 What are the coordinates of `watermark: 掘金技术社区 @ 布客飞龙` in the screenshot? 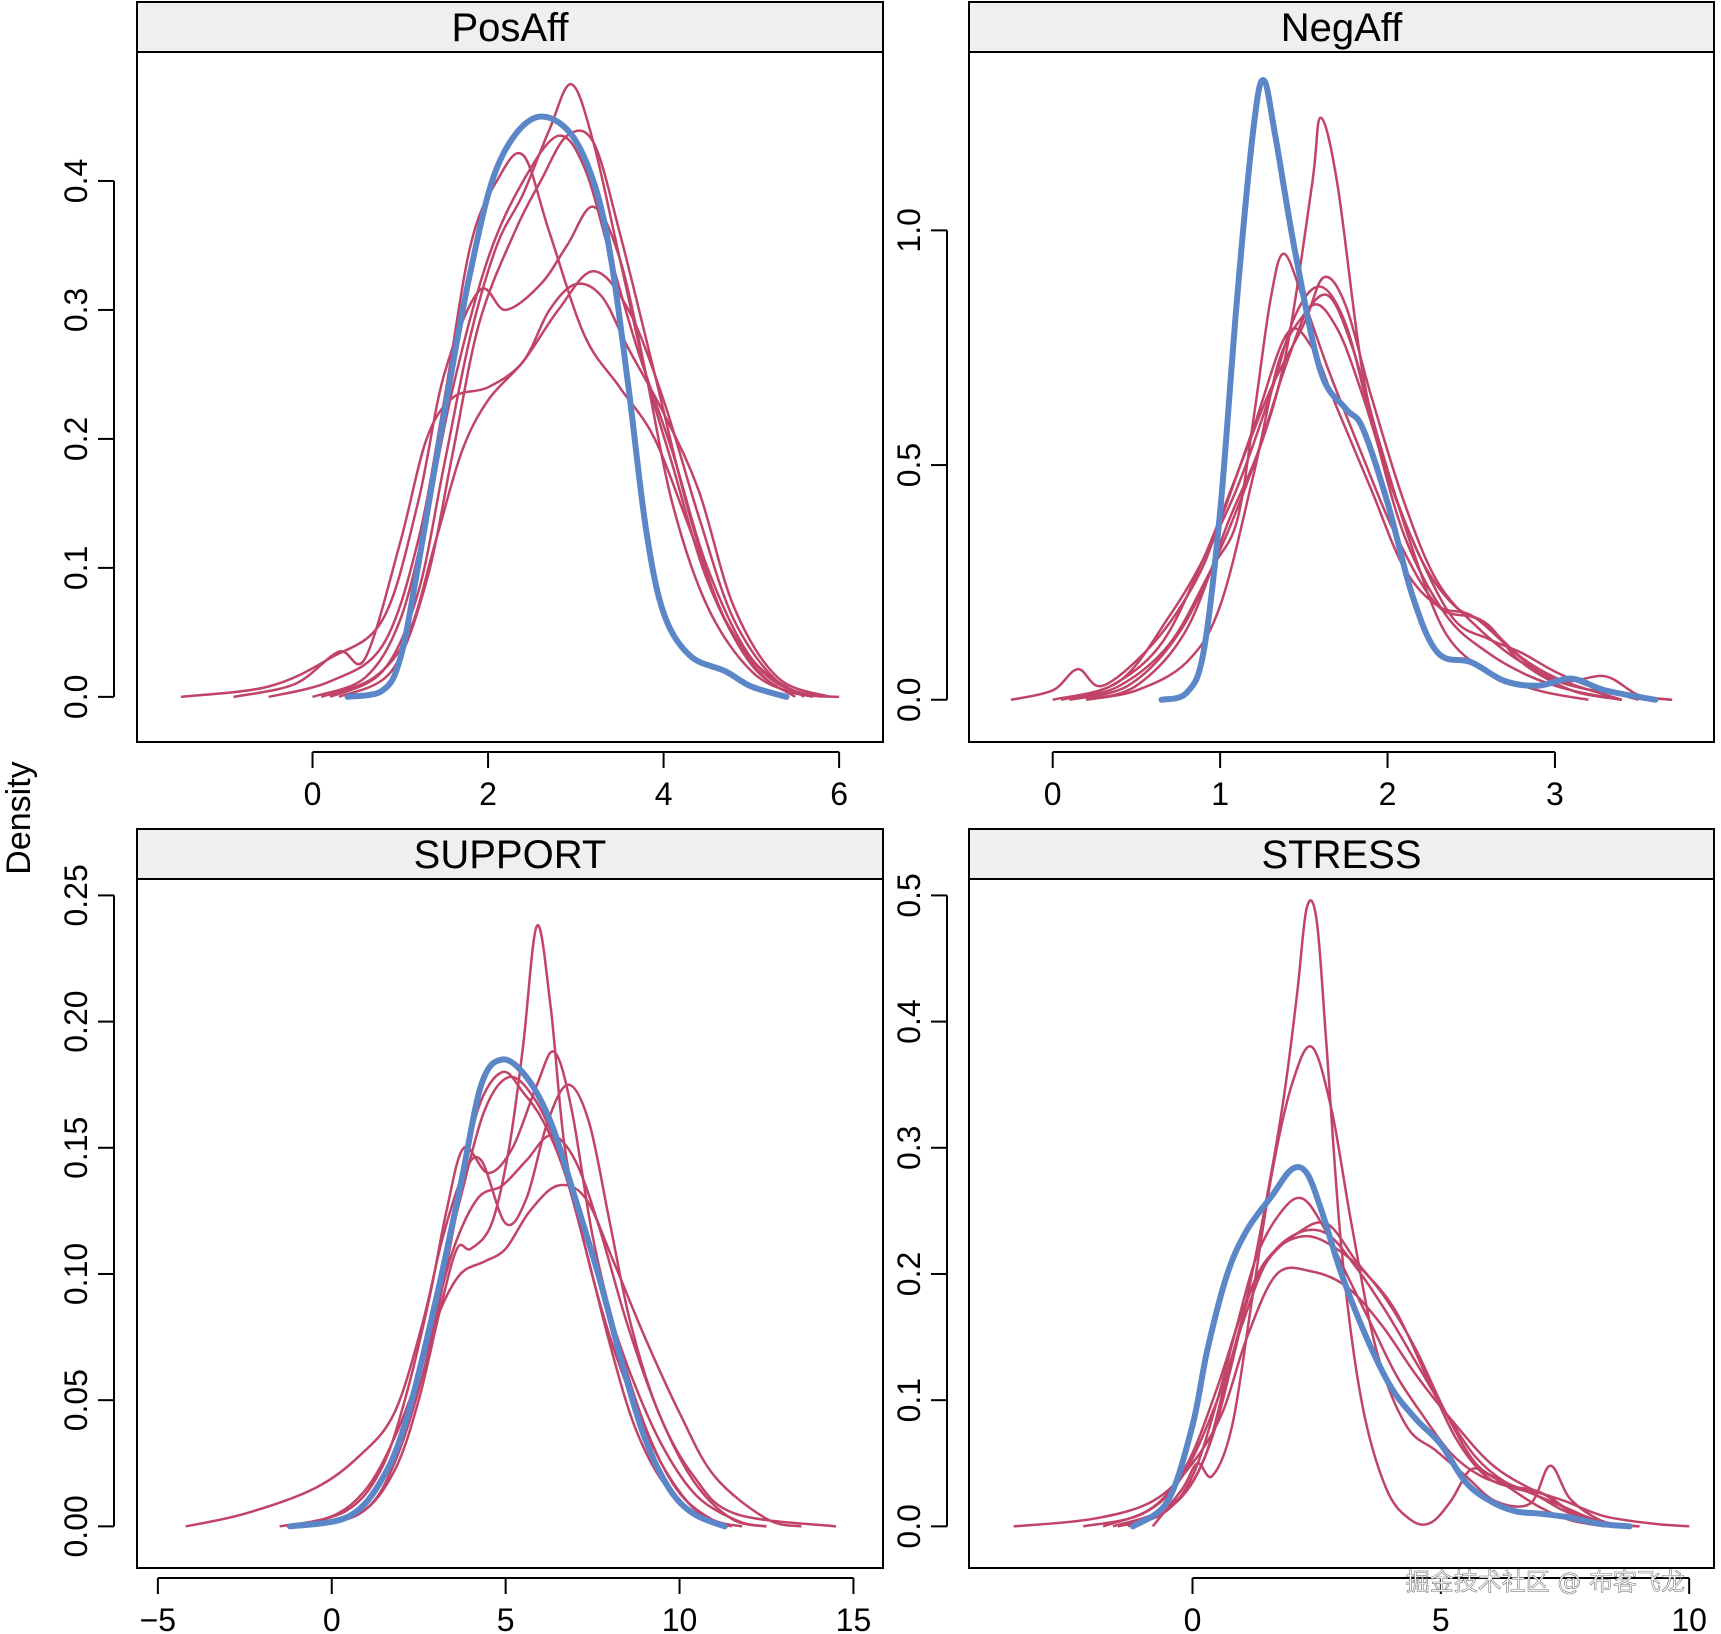 It's located at (1545, 1582).